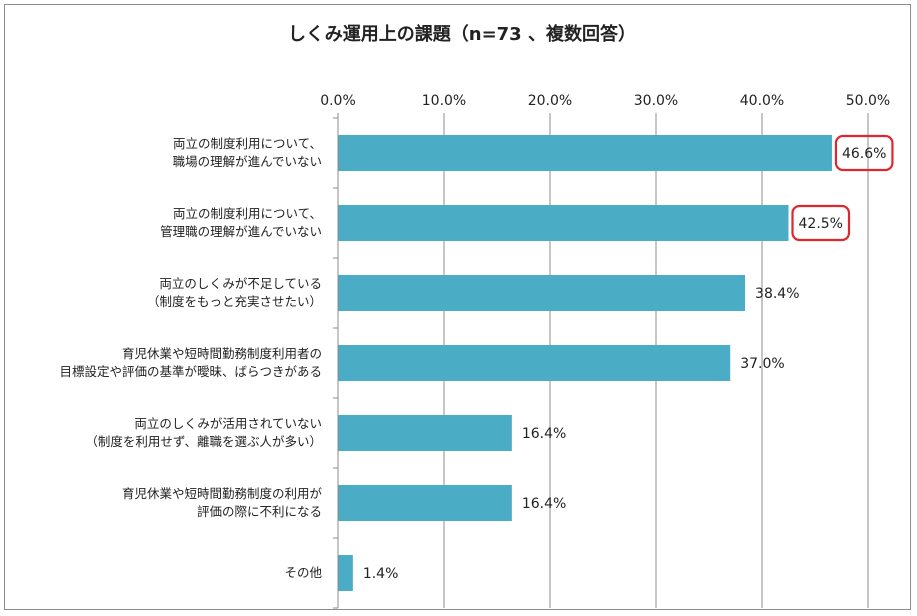  I want to click on category-label: 育児休業や短時間勤務制度利用者の, so click(222, 353).